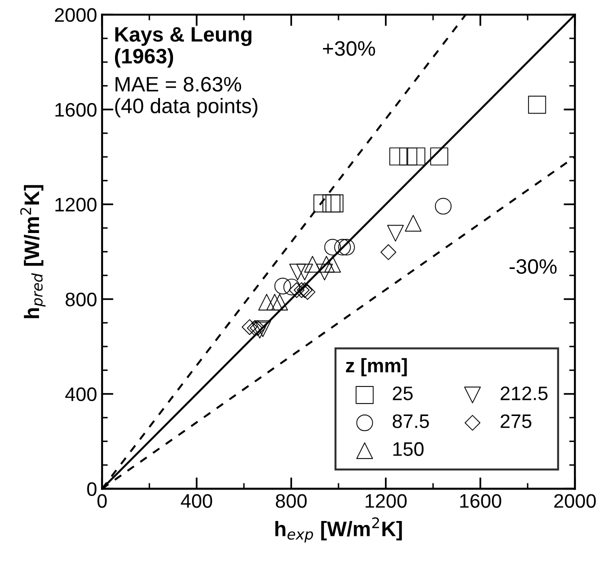 The width and height of the screenshot is (597, 565). What do you see at coordinates (33, 251) in the screenshot?
I see `y-axis-title: h$_{pred}$ [W/m$^{2}$K]` at bounding box center [33, 251].